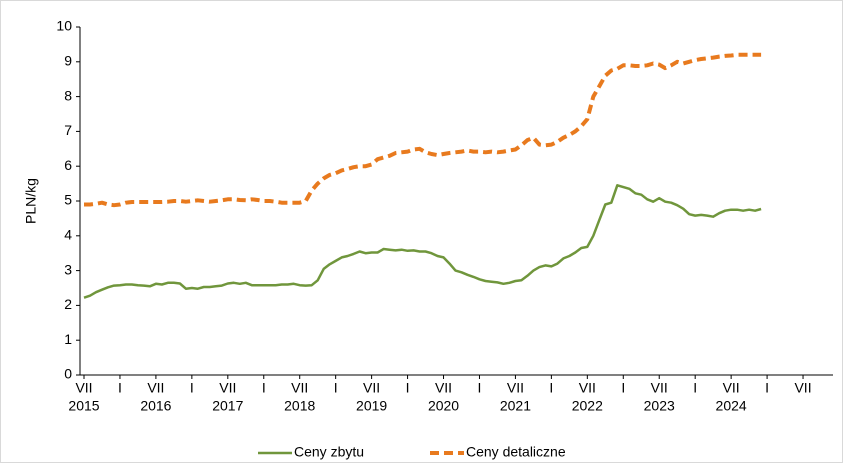 The width and height of the screenshot is (843, 463). Describe the element at coordinates (227, 406) in the screenshot. I see `x-year-label: 2017` at that location.